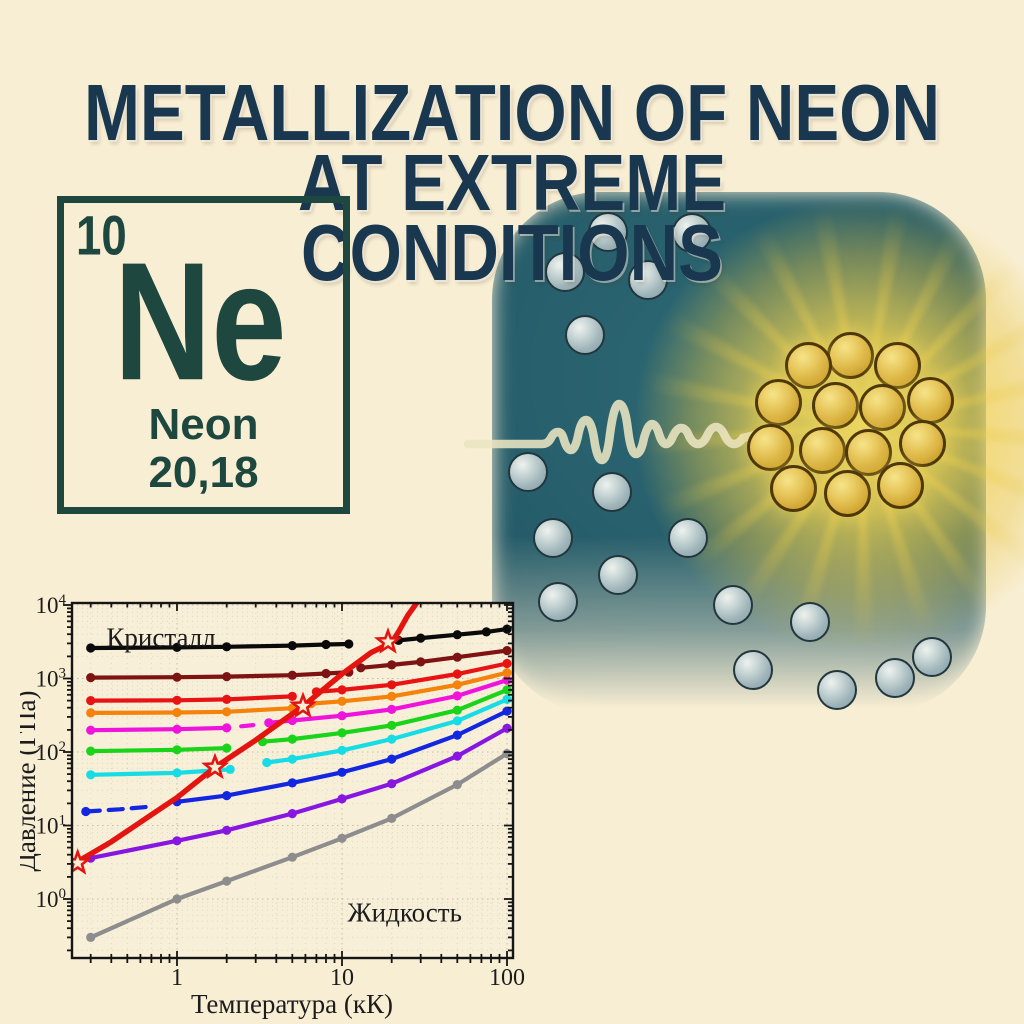 This screenshot has width=1024, height=1024. What do you see at coordinates (512, 217) in the screenshot?
I see `title-line-2: AT EXTREME CONDITIONS` at bounding box center [512, 217].